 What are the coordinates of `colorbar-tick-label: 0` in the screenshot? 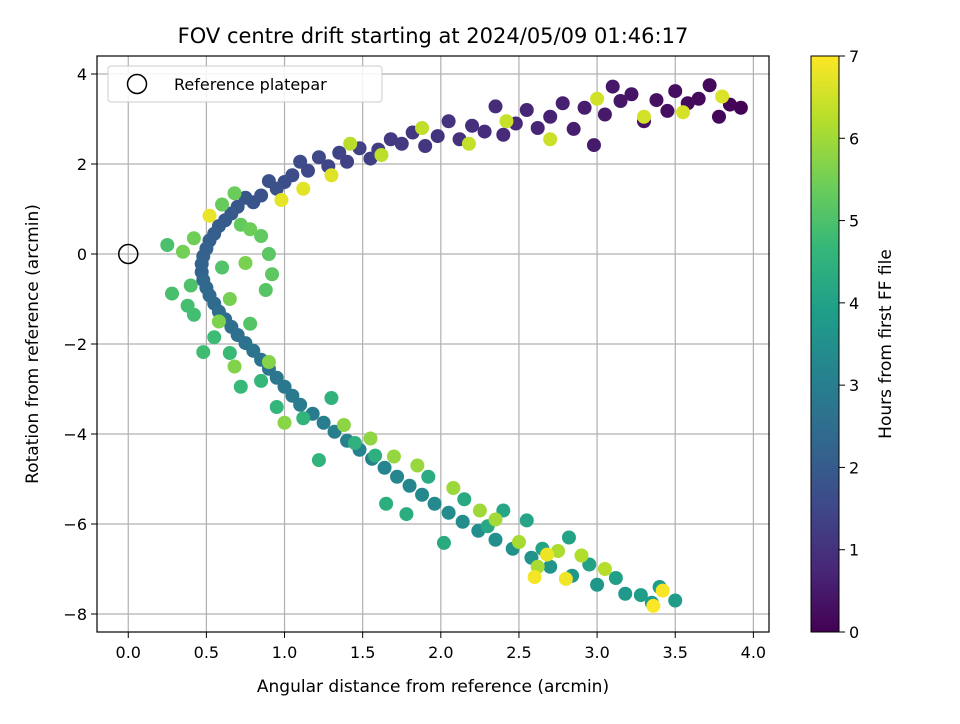 It's located at (854, 632).